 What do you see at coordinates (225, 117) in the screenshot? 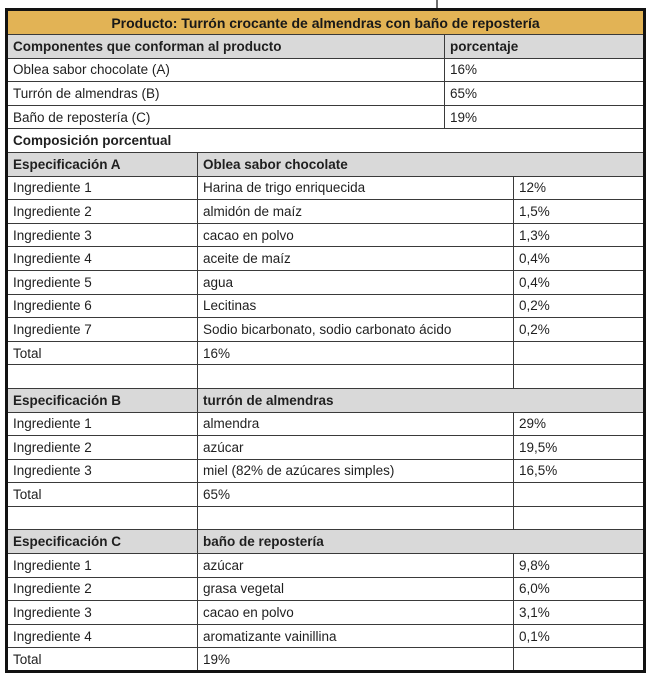
I see `component-name-cell: Baño de repostería (C)` at bounding box center [225, 117].